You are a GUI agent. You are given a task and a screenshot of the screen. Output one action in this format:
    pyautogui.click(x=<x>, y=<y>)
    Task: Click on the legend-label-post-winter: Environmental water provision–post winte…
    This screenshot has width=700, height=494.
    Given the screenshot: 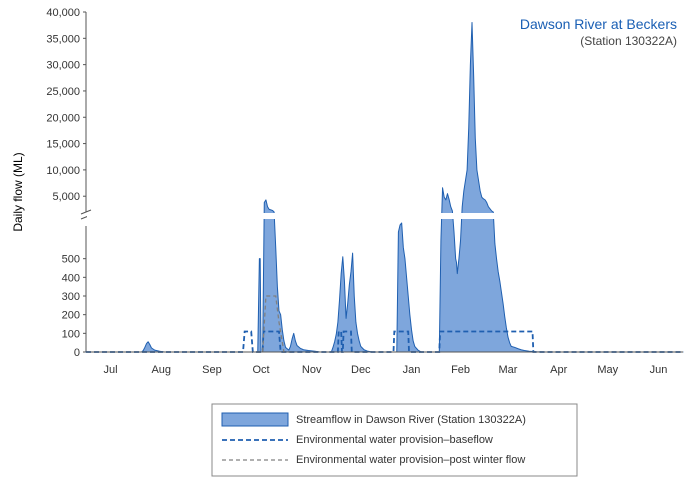 What is the action you would take?
    pyautogui.click(x=410, y=460)
    